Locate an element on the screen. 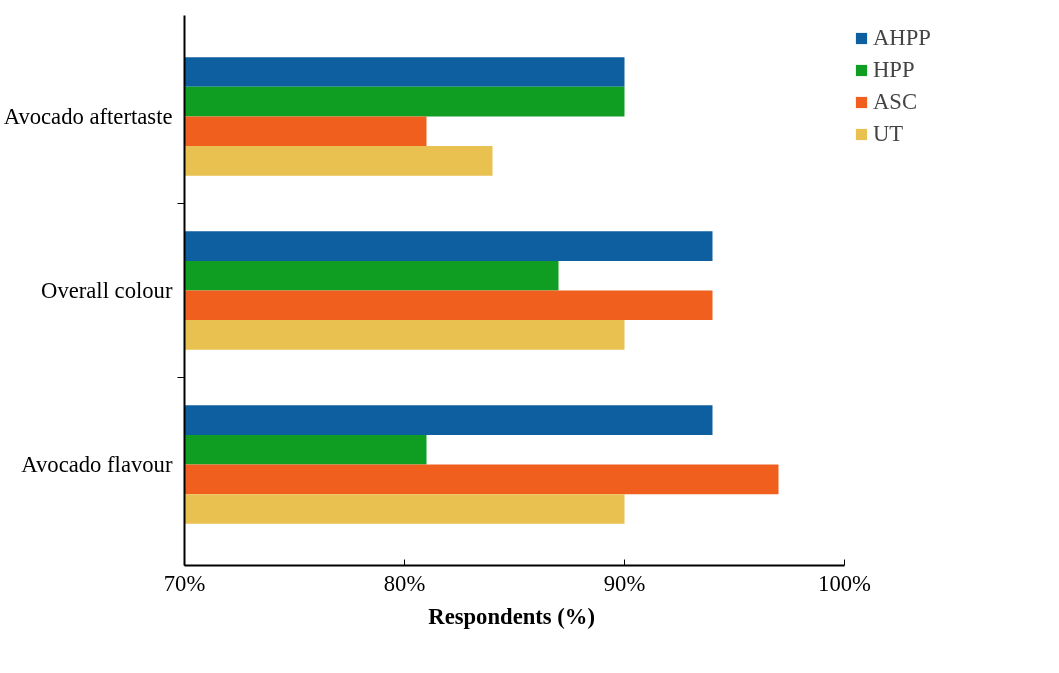  y-tick-label: Avocado flavour is located at coordinates (97, 465).